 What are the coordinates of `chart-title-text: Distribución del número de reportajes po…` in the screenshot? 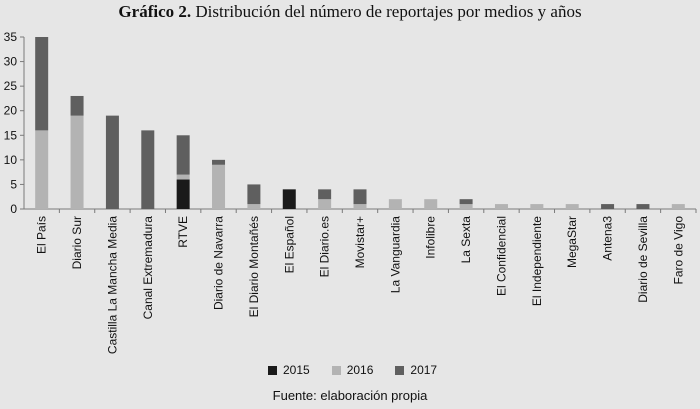 It's located at (388, 11).